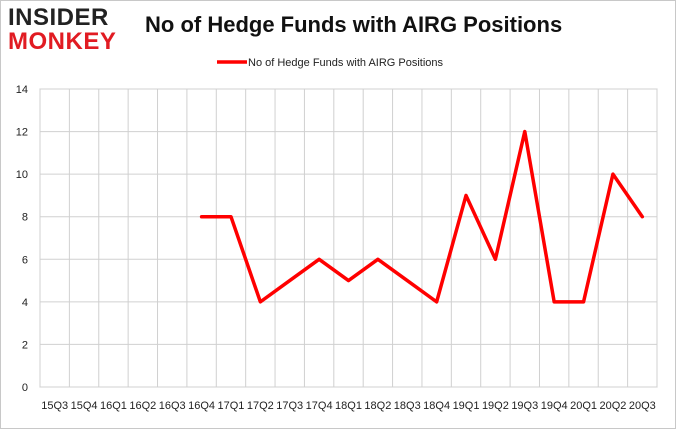  Describe the element at coordinates (22, 133) in the screenshot. I see `y-tick-label: 12` at that location.